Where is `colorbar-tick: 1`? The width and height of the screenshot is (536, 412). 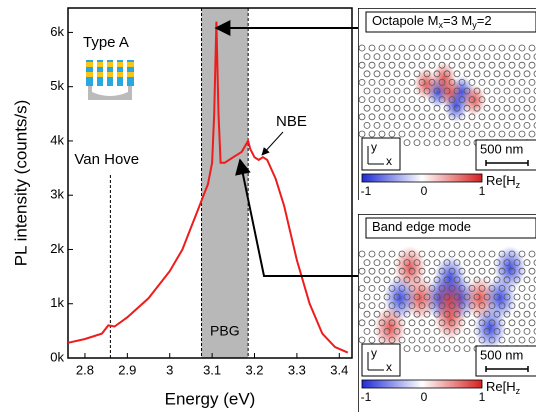 colorbar-tick: 1 is located at coordinates (482, 191).